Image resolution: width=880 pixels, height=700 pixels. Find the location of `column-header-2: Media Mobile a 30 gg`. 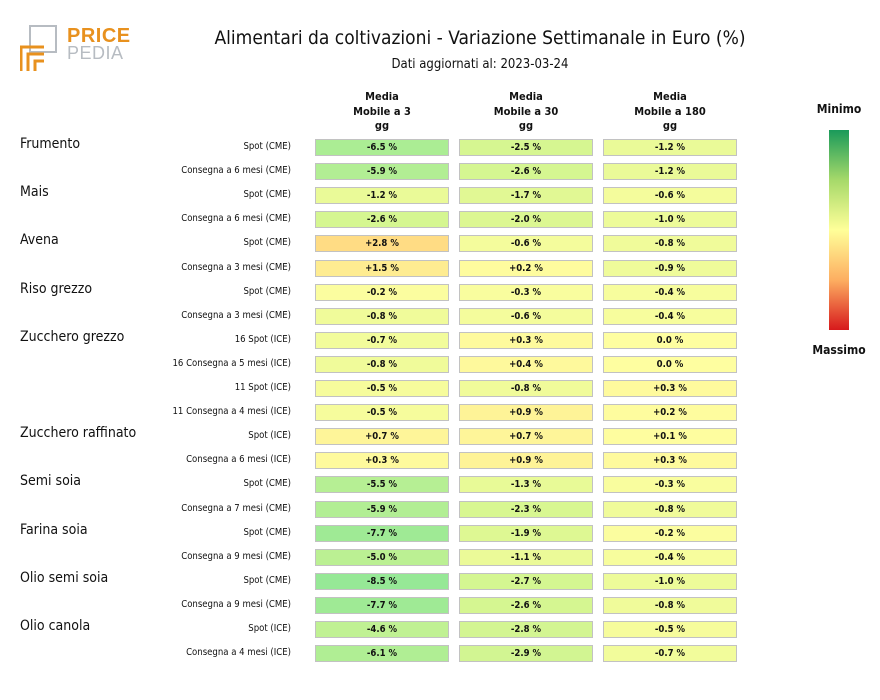

column-header-2: Media Mobile a 30 gg is located at coordinates (526, 111).